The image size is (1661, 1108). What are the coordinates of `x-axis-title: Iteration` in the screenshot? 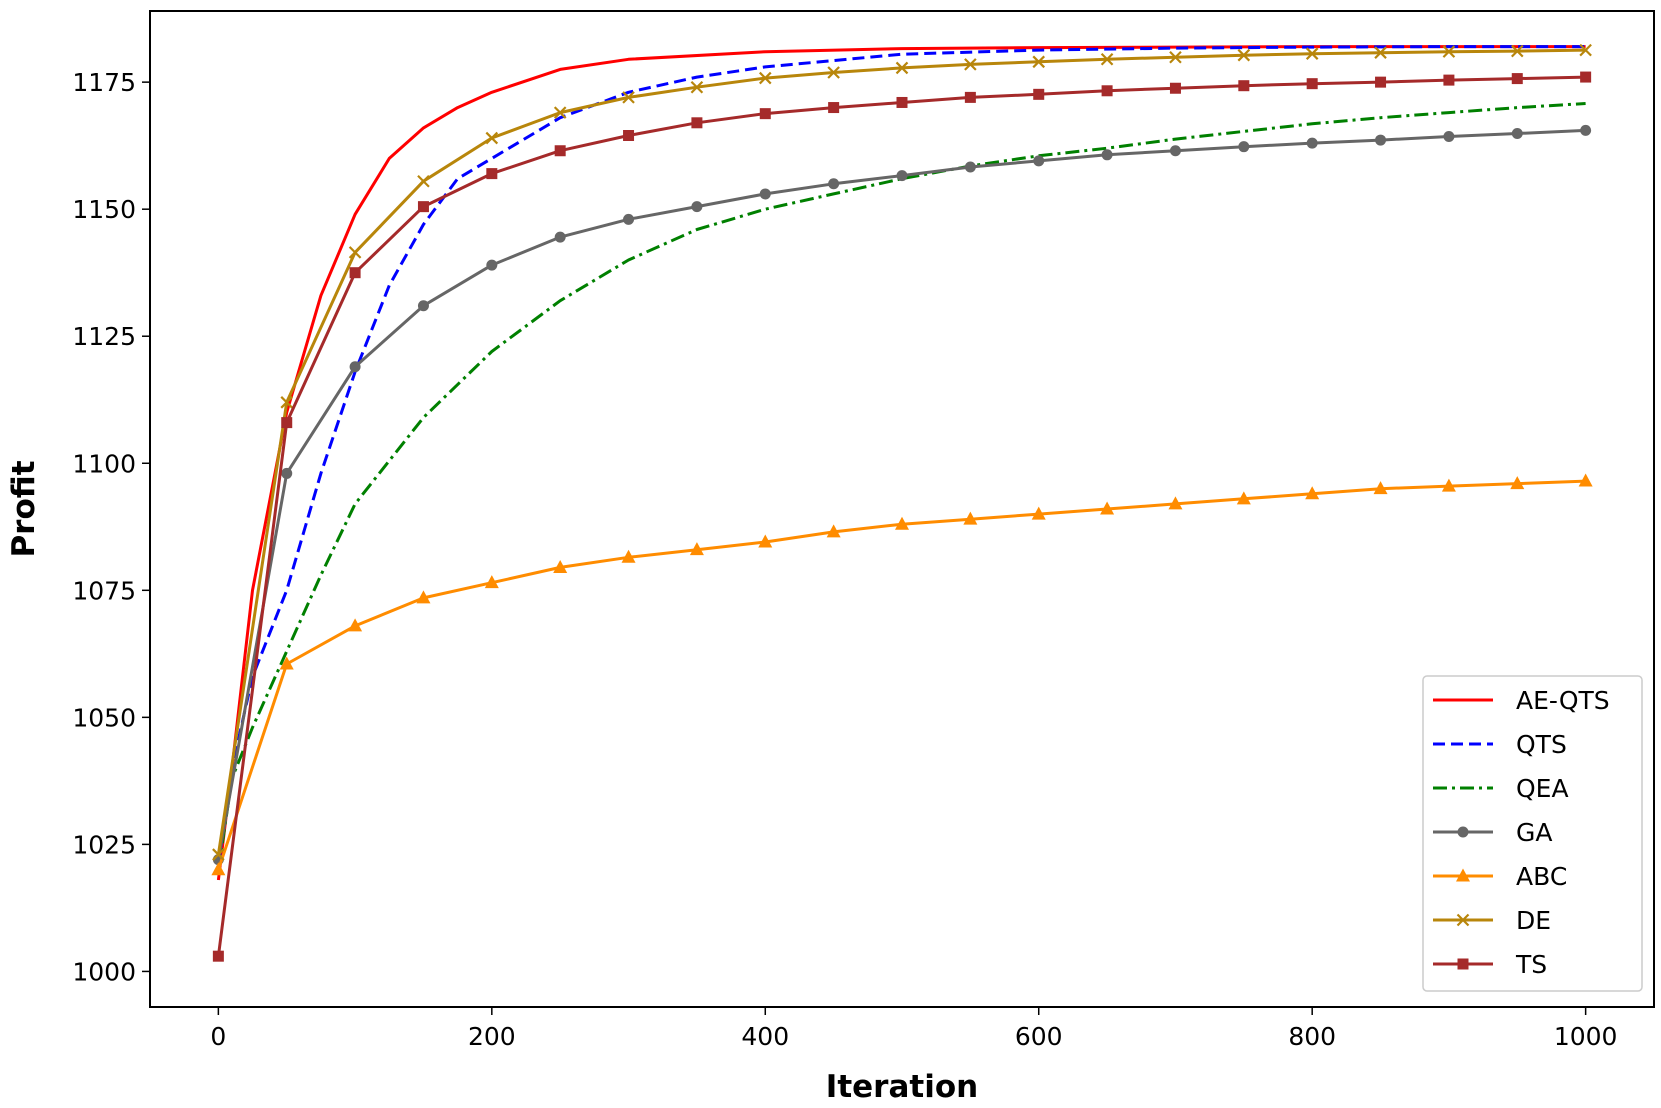 It's located at (902, 1087).